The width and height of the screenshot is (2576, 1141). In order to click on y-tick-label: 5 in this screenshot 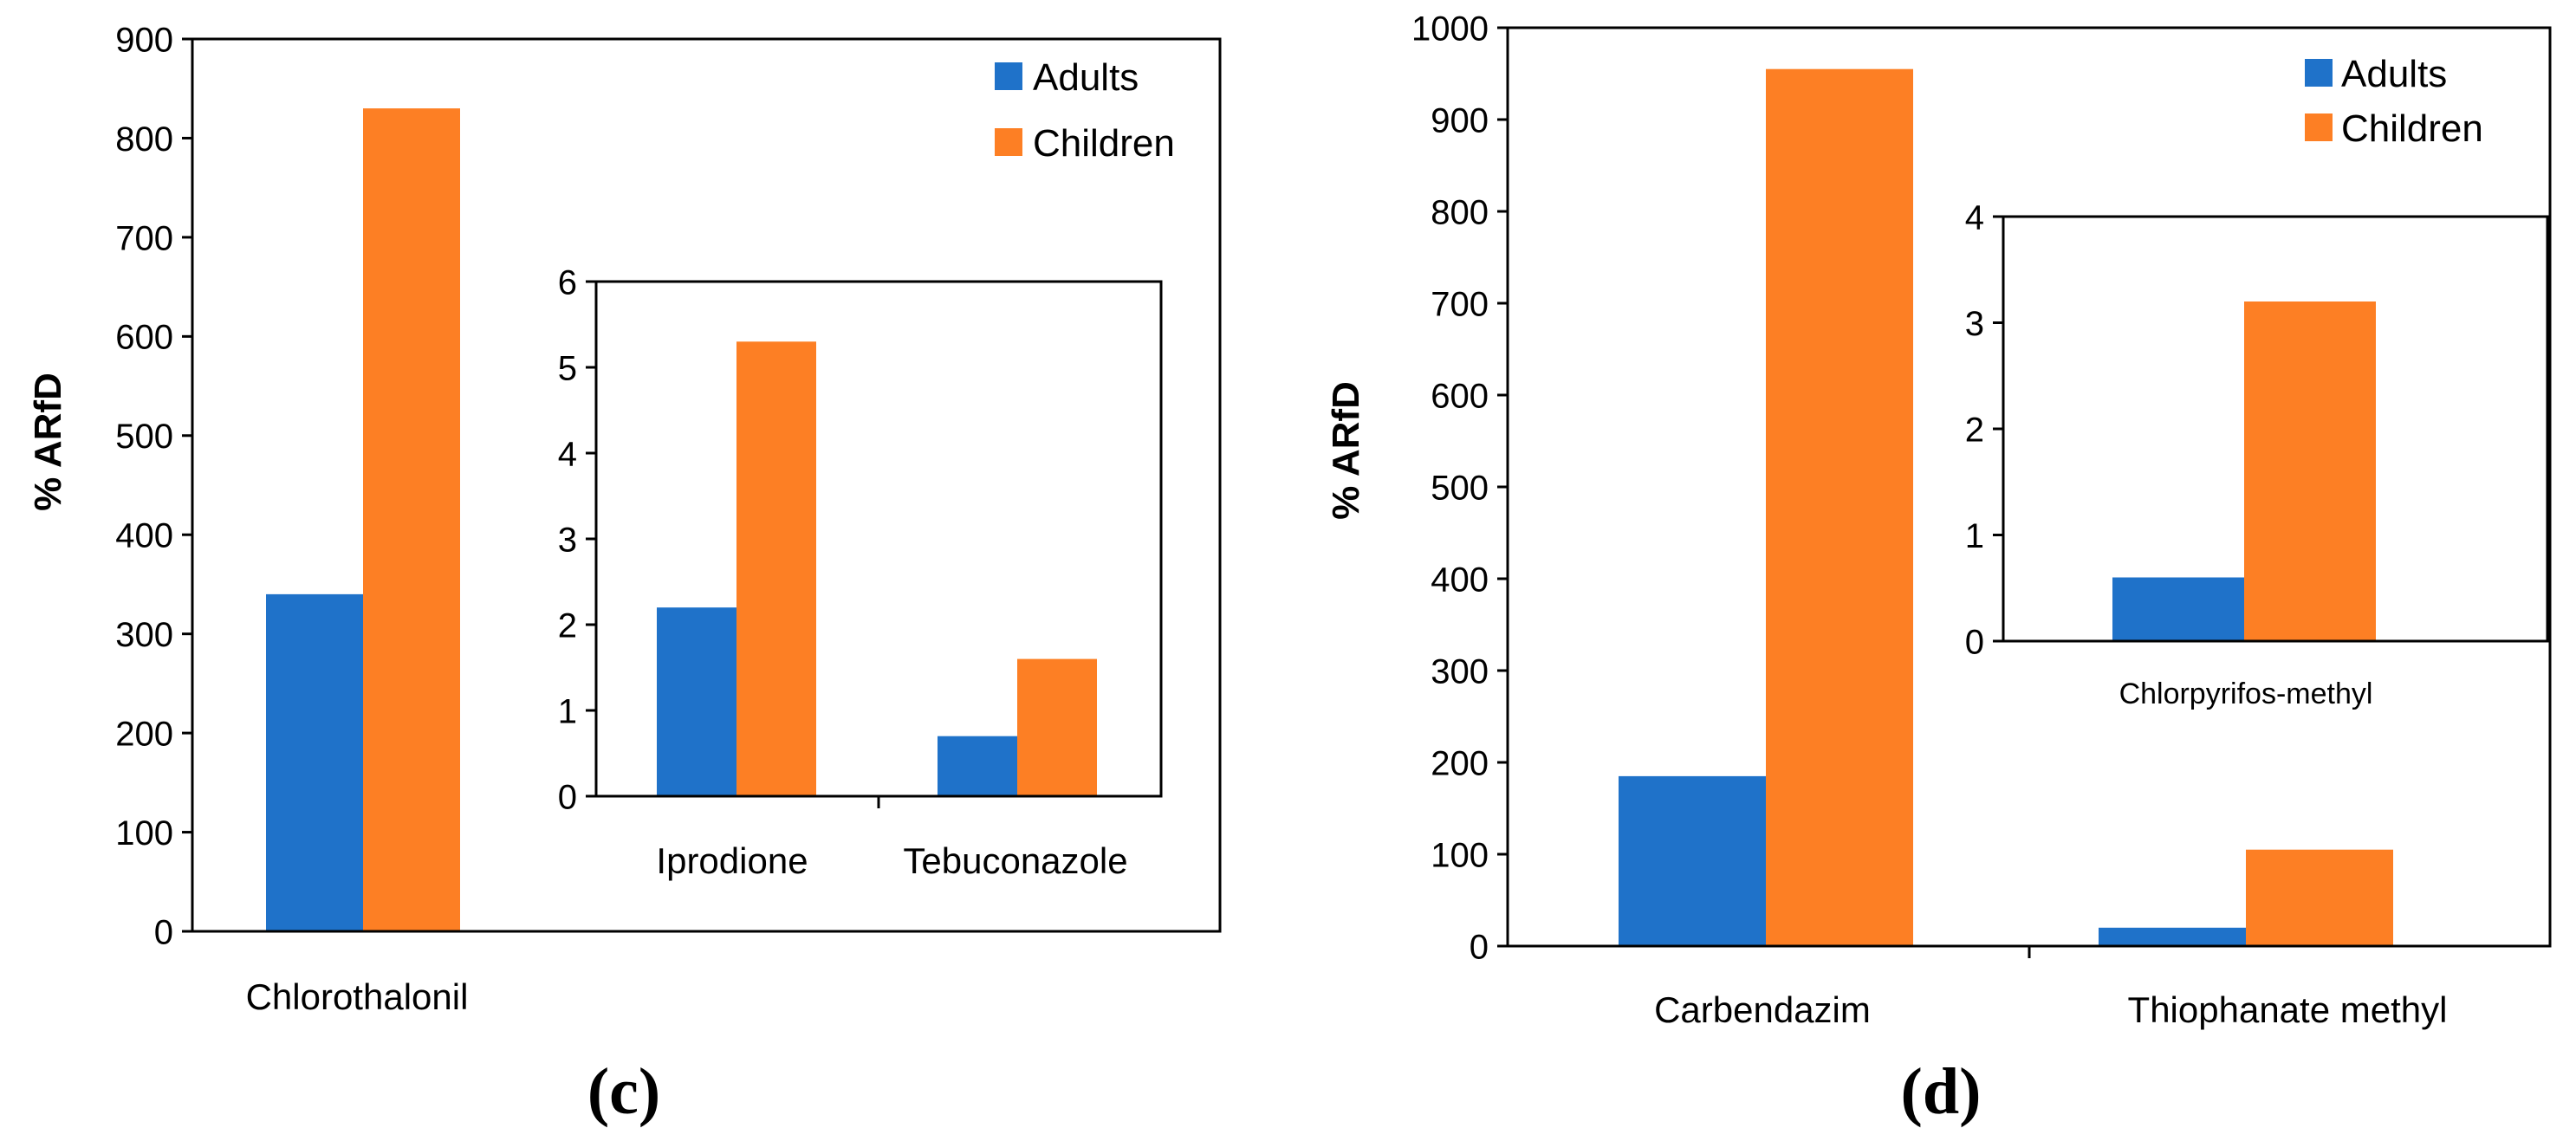, I will do `click(568, 368)`.